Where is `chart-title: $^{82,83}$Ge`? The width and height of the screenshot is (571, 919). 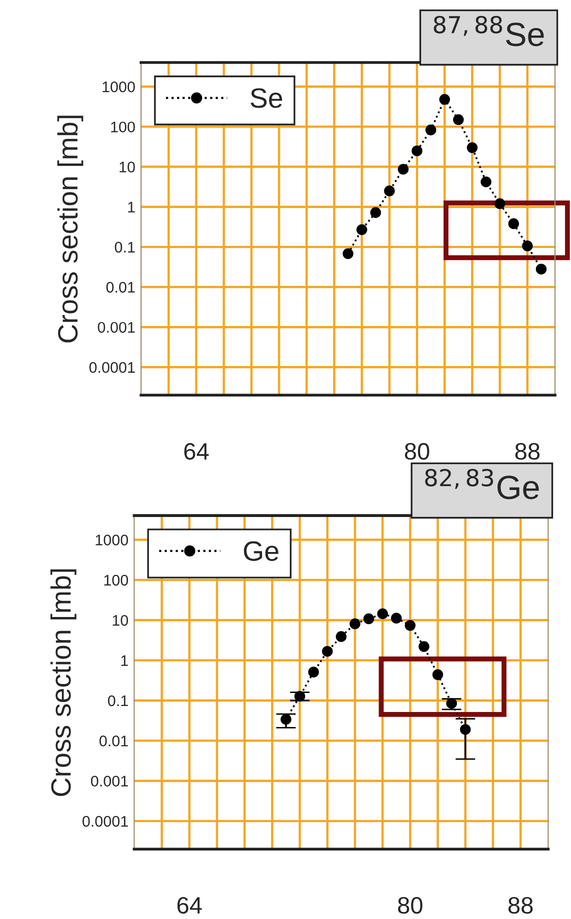
chart-title: $^{82,83}$Ge is located at coordinates (482, 484).